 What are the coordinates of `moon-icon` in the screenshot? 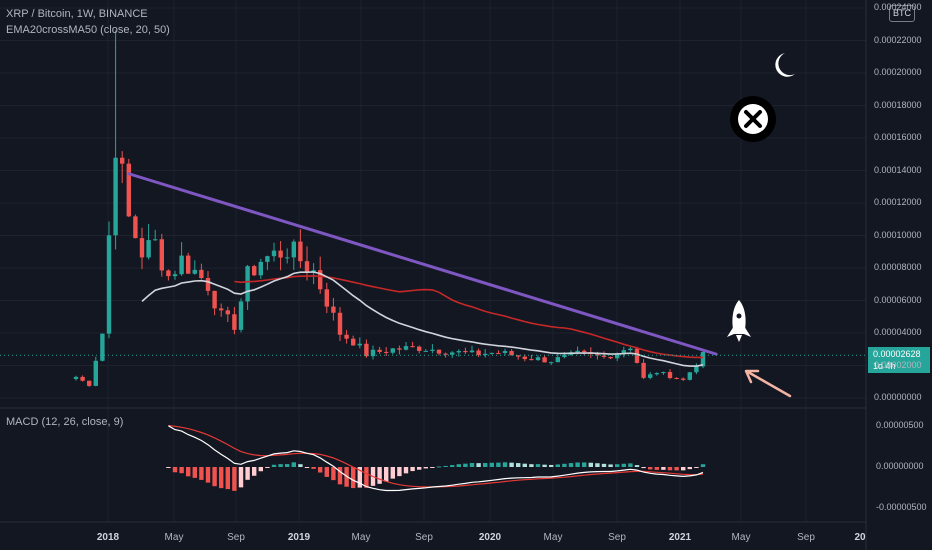 It's located at (785, 65).